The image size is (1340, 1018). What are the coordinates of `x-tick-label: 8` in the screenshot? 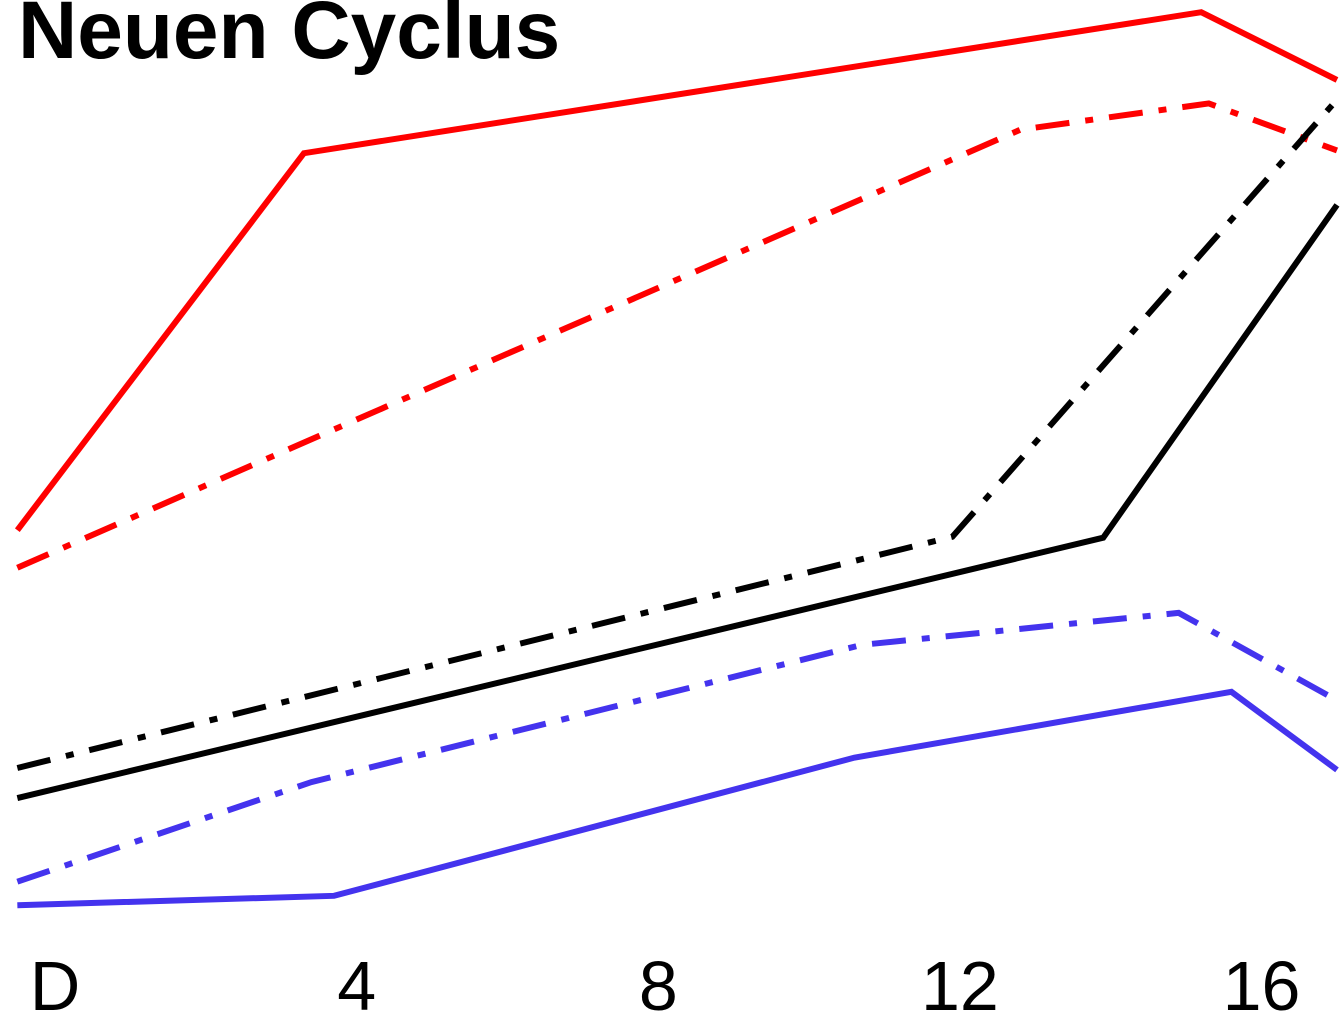 It's located at (658, 982).